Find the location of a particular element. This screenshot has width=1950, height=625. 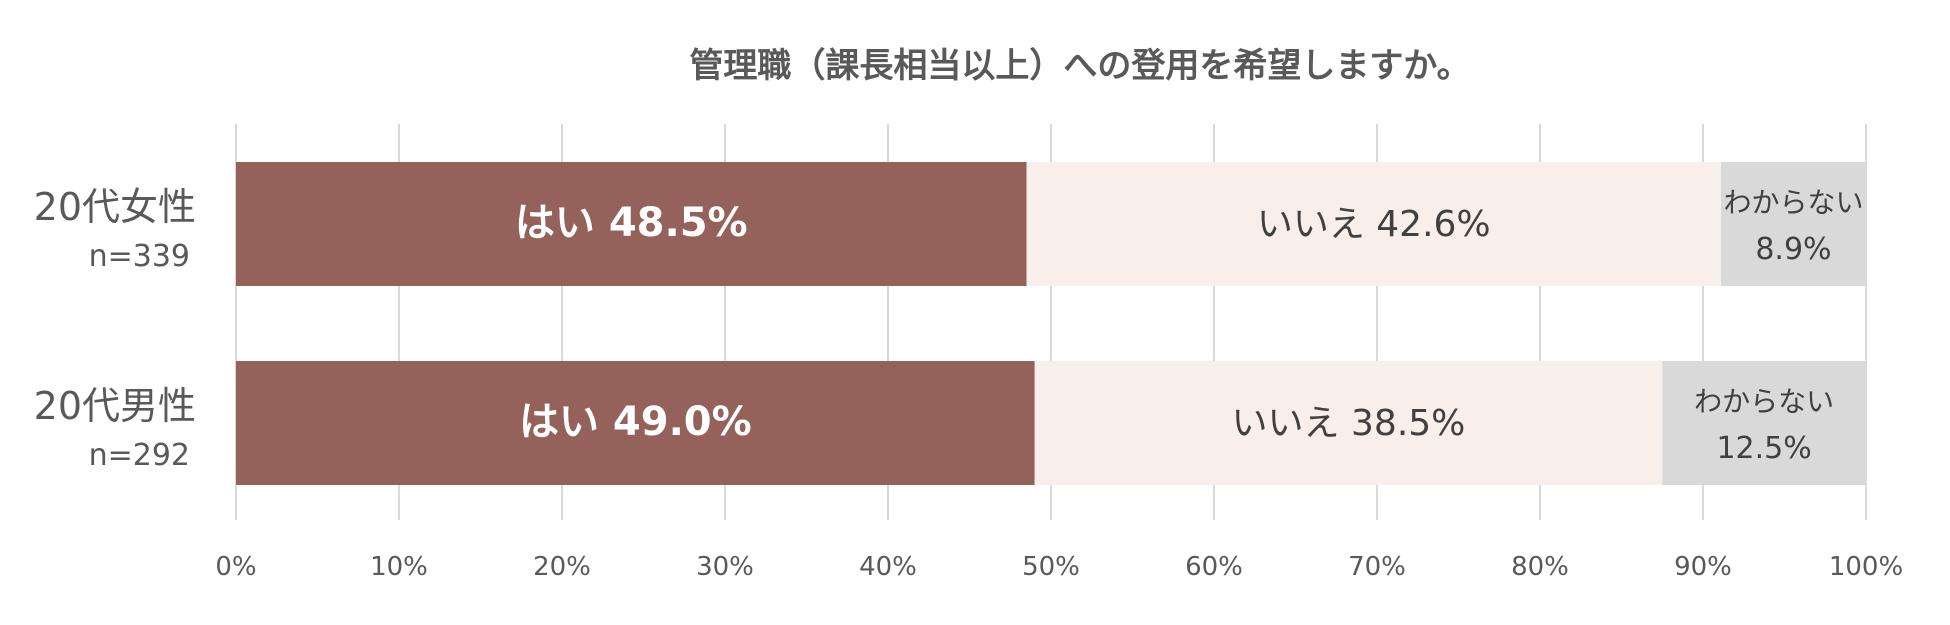

x-tick-label: 60% is located at coordinates (1214, 567).